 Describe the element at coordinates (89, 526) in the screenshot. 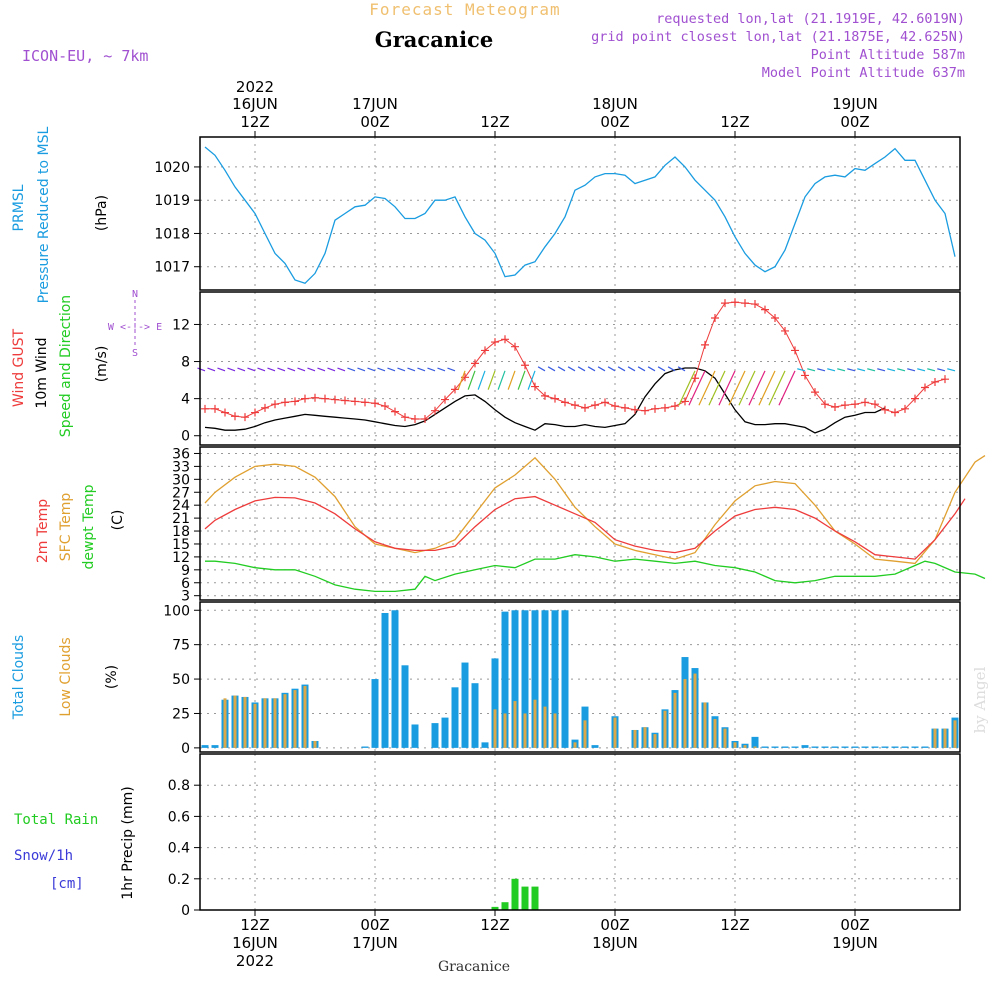

I see `dewpt-label: dewpt Temp` at that location.